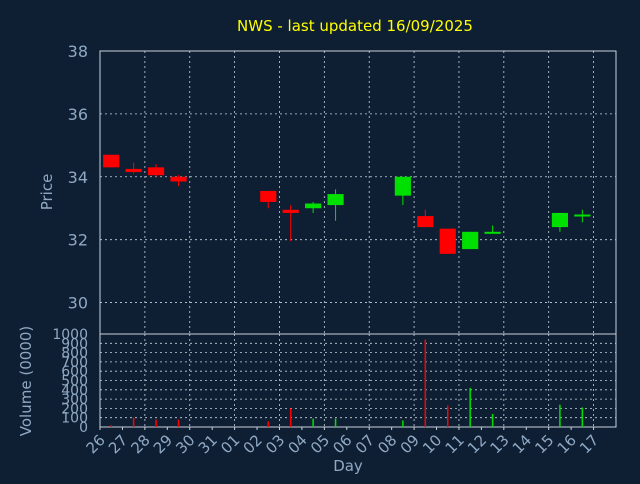  I want to click on volume-tick-label: 1000, so click(70, 335).